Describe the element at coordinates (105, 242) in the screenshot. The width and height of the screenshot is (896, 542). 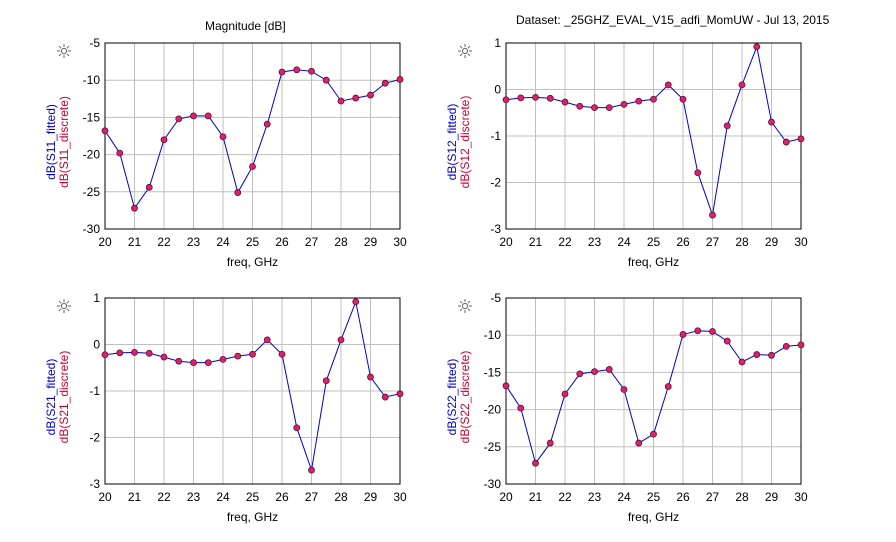
I see `x-tick-label: 20` at that location.